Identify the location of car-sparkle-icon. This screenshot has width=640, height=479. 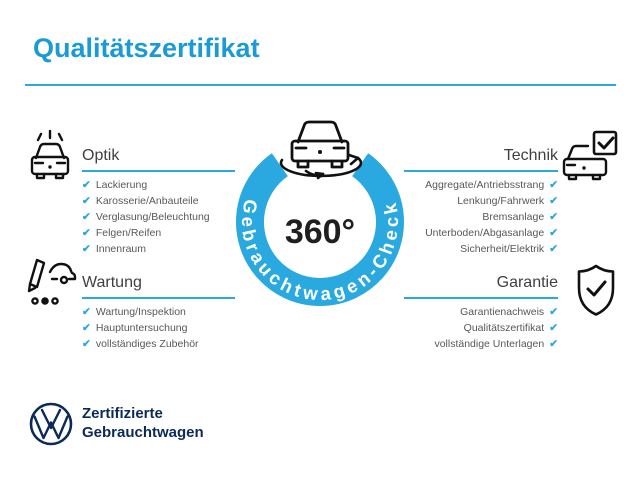
(50, 155).